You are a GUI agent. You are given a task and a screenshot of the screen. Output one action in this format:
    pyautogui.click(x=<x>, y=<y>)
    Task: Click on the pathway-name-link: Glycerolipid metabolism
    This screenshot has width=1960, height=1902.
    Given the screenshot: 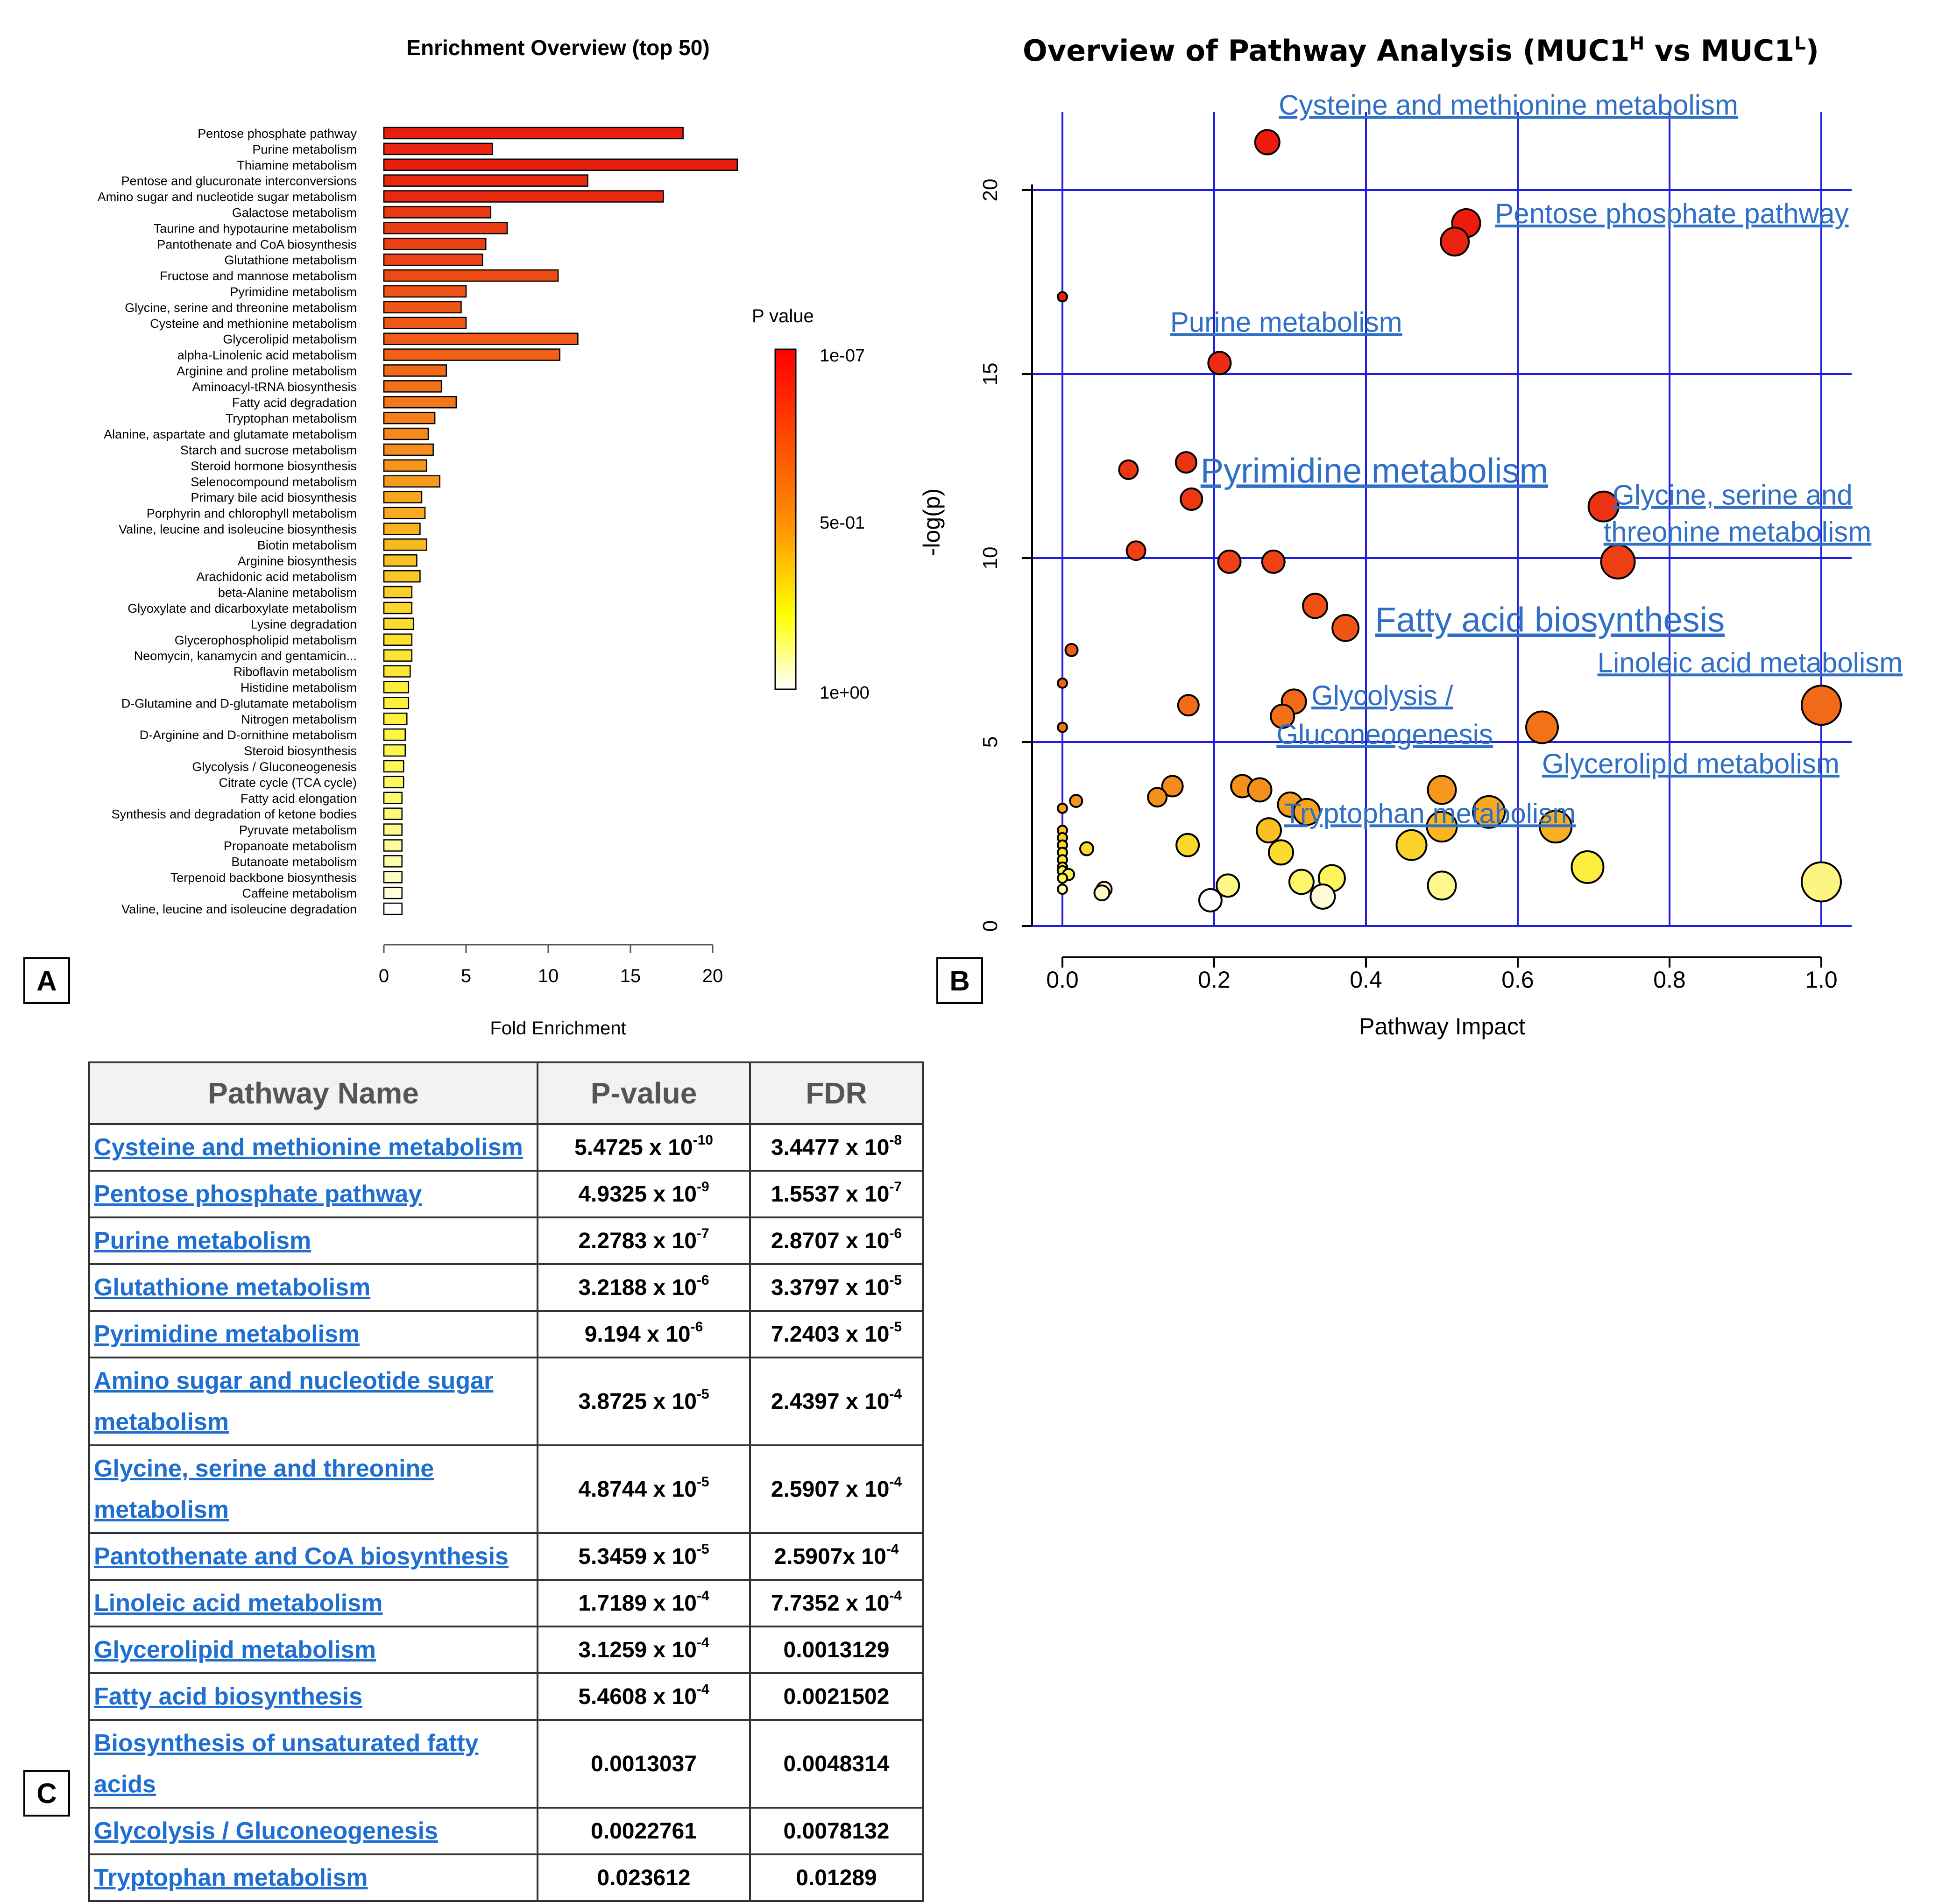 What is the action you would take?
    pyautogui.click(x=313, y=1650)
    